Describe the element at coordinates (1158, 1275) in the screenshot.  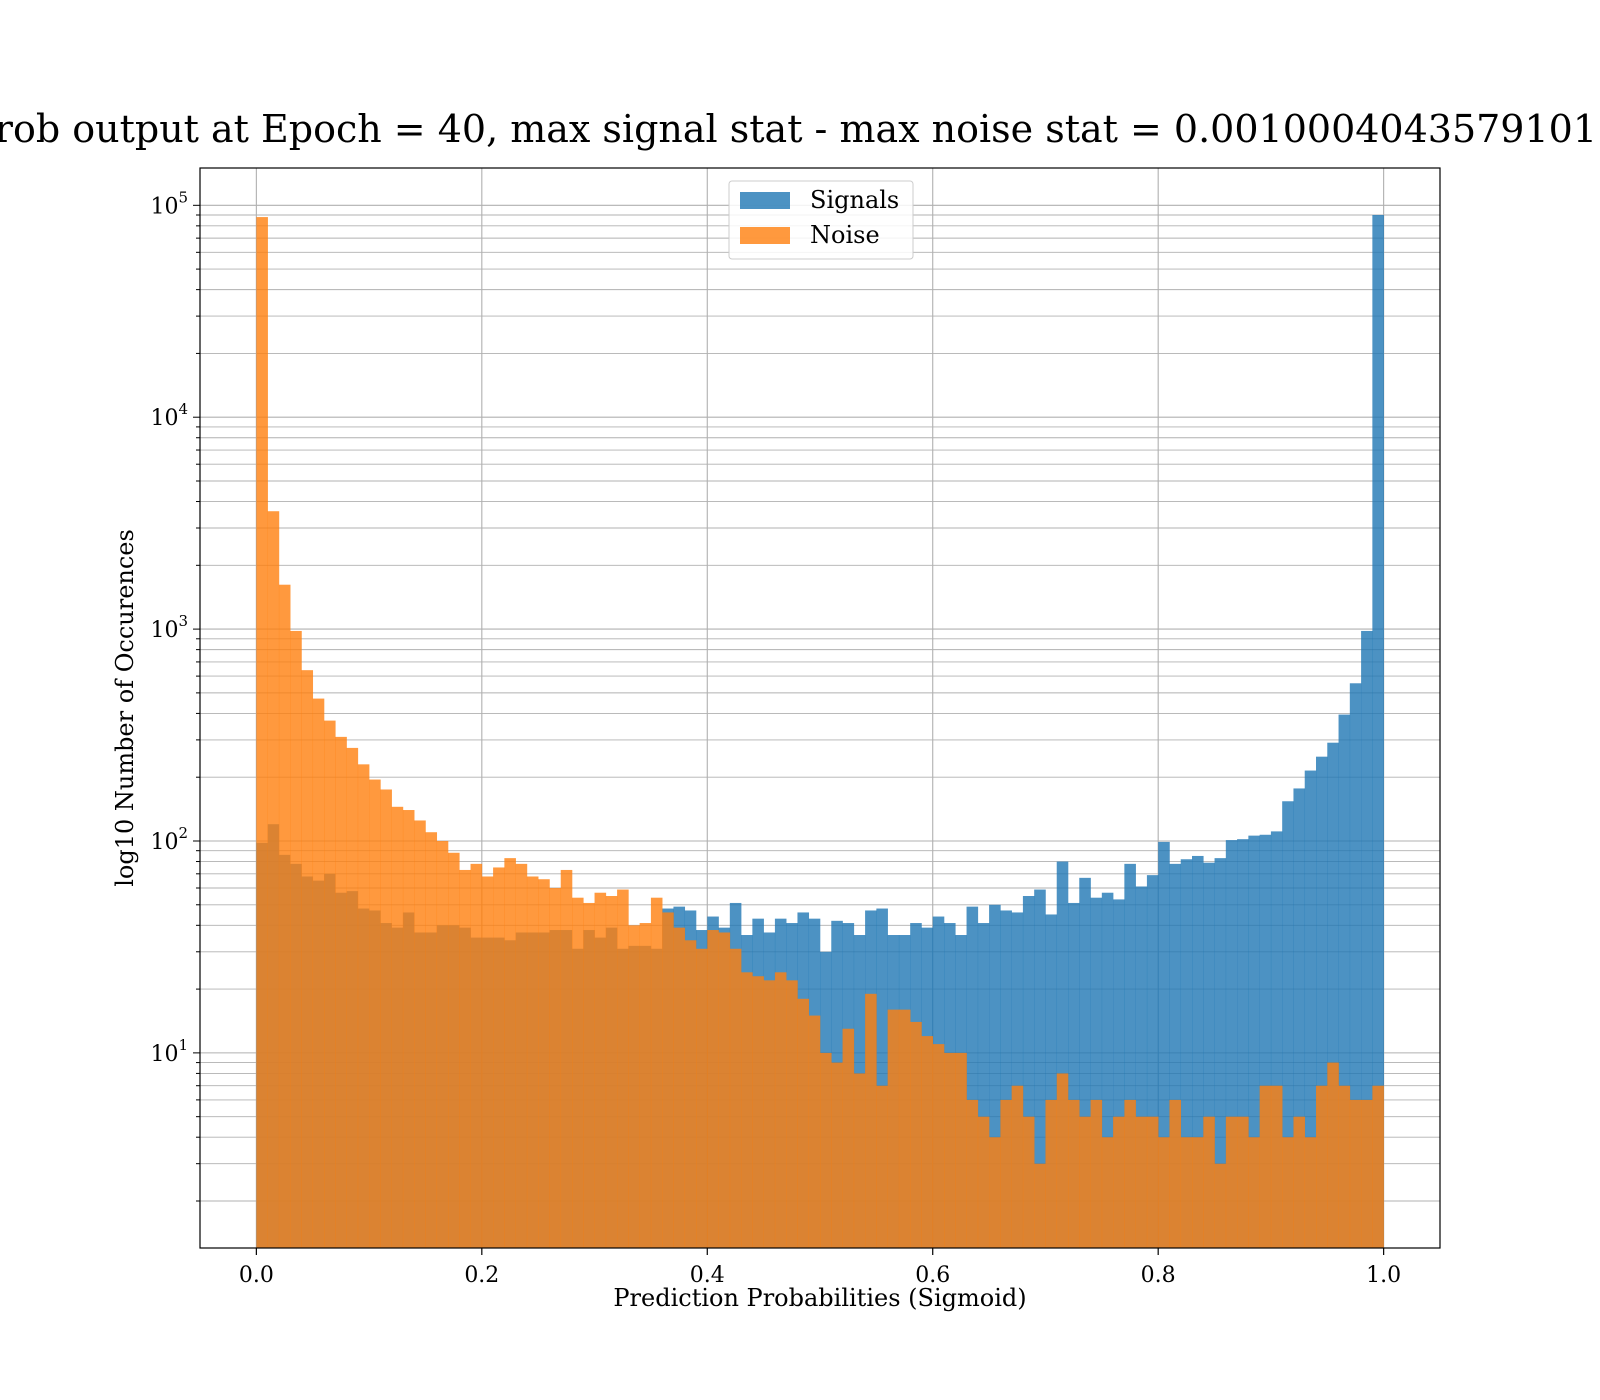
I see `x-tick-label: 0.8` at that location.